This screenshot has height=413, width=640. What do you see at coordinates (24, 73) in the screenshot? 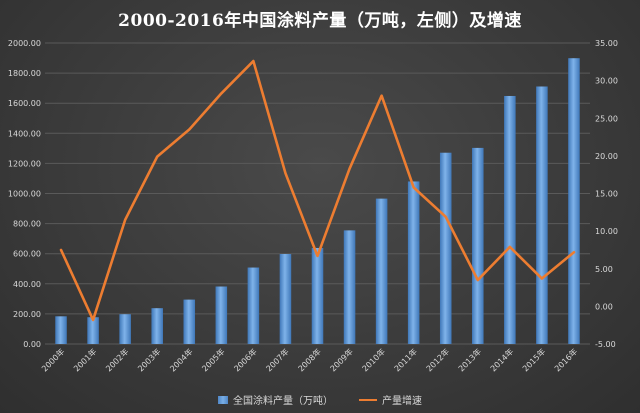
I see `left-tick-label: 1800.00` at bounding box center [24, 73].